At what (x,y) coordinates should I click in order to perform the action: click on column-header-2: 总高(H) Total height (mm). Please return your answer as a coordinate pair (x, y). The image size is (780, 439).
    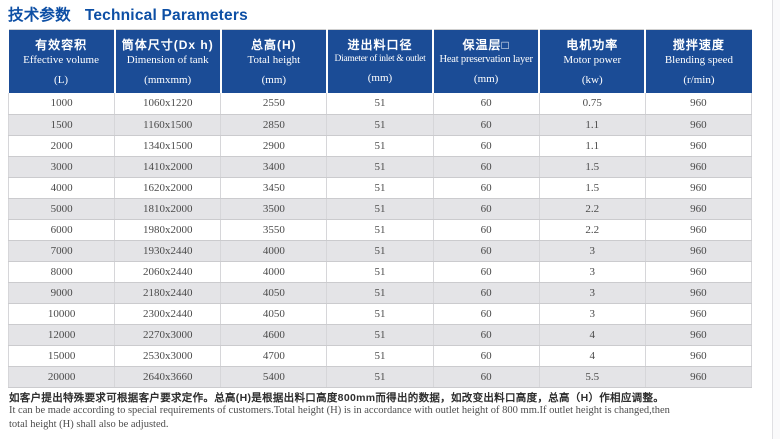
    Looking at the image, I should click on (274, 61).